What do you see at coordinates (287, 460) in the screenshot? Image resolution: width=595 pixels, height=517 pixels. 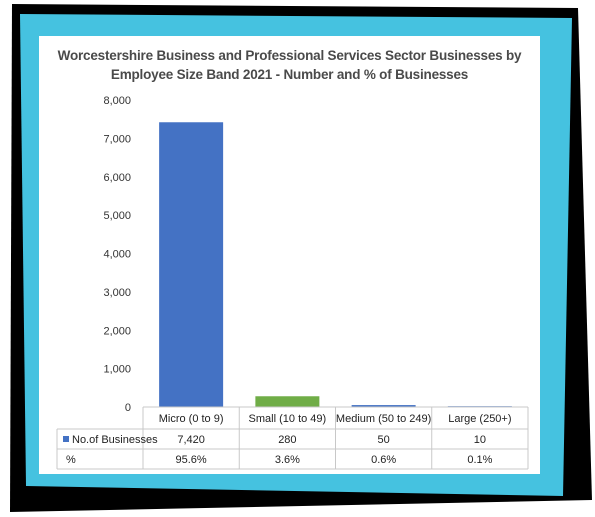 I see `data-label: 3.6%` at bounding box center [287, 460].